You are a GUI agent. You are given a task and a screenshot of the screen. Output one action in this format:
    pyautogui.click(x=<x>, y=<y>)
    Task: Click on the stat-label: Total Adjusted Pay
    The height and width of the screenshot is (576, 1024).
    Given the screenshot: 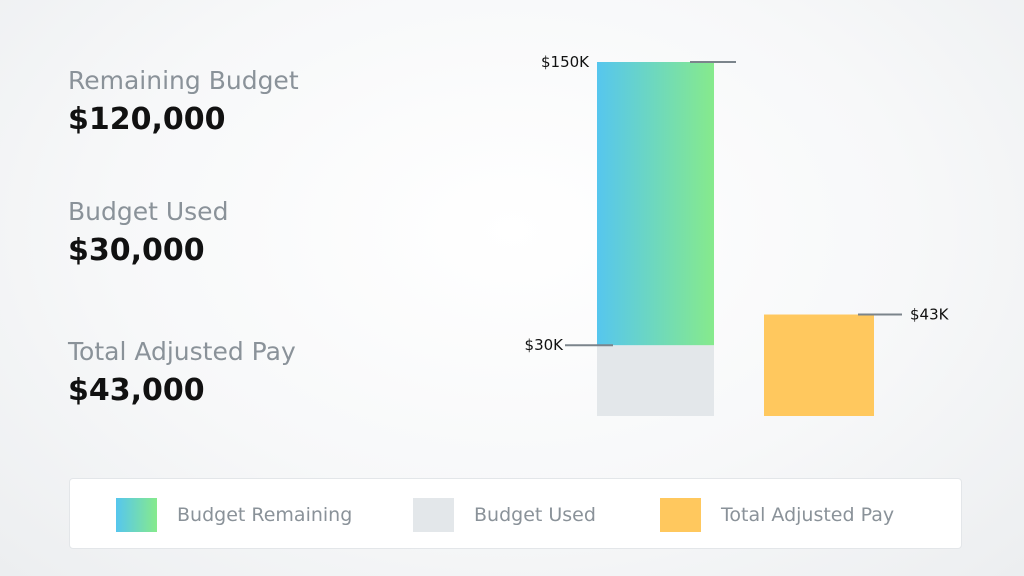 What is the action you would take?
    pyautogui.click(x=182, y=351)
    